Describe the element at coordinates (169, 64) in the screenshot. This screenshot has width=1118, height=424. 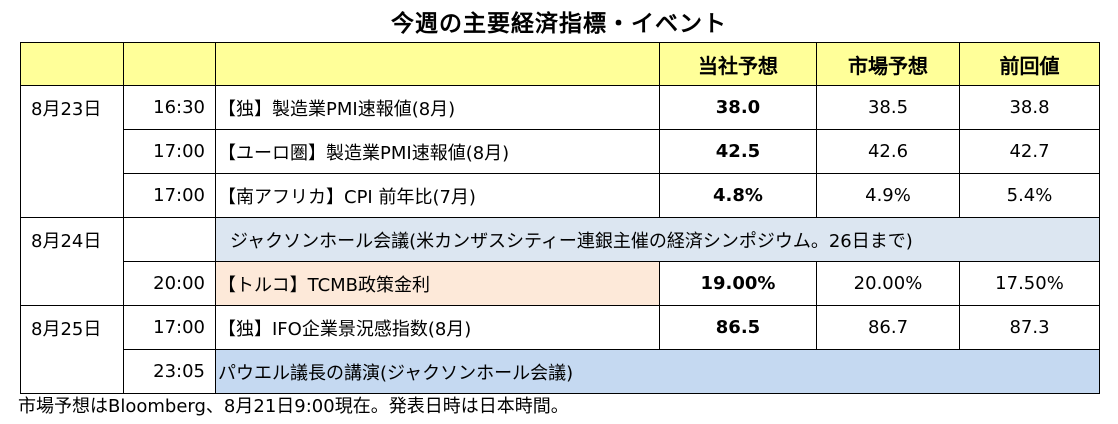
I see `header-time` at that location.